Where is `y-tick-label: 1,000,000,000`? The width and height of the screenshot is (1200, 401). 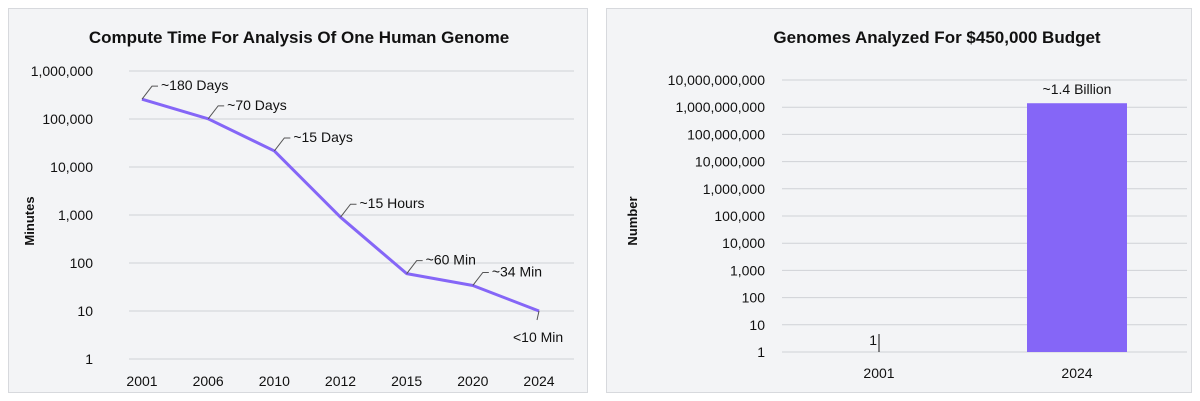 y-tick-label: 1,000,000,000 is located at coordinates (720, 107).